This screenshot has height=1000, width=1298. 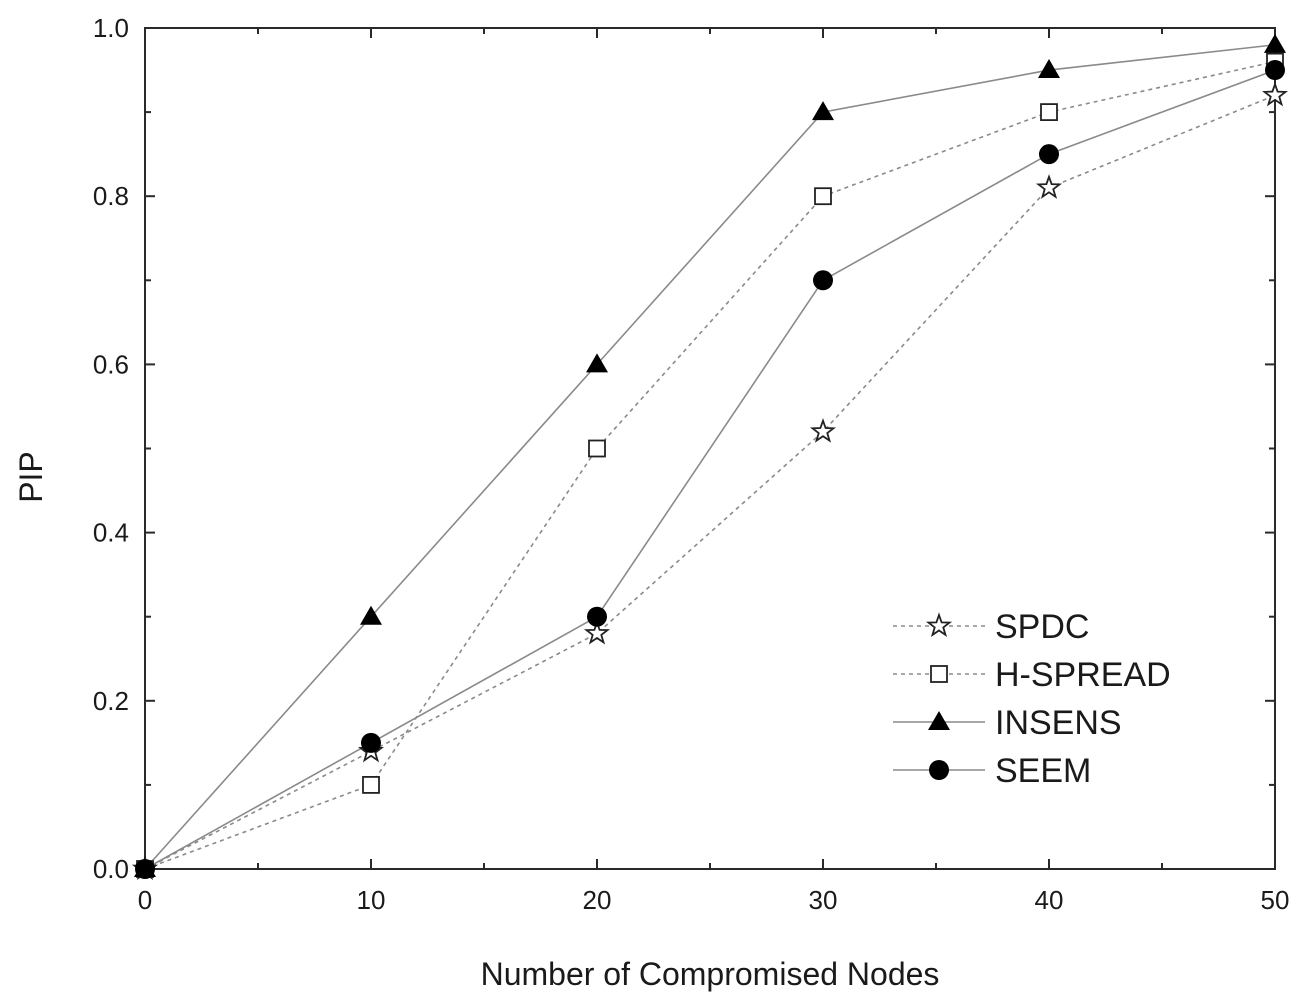 I want to click on legend-label-h-spread: H-SPREAD, so click(x=1083, y=675).